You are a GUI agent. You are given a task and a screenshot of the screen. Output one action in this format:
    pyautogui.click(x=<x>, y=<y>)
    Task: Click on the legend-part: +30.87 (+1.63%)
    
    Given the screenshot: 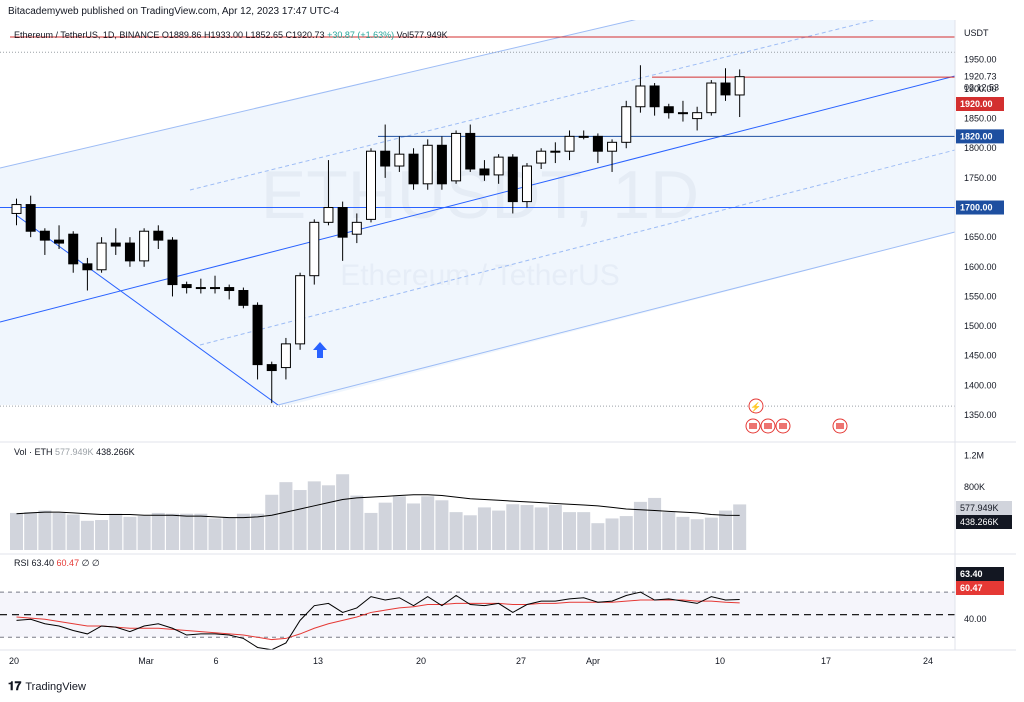 What is the action you would take?
    pyautogui.click(x=360, y=35)
    